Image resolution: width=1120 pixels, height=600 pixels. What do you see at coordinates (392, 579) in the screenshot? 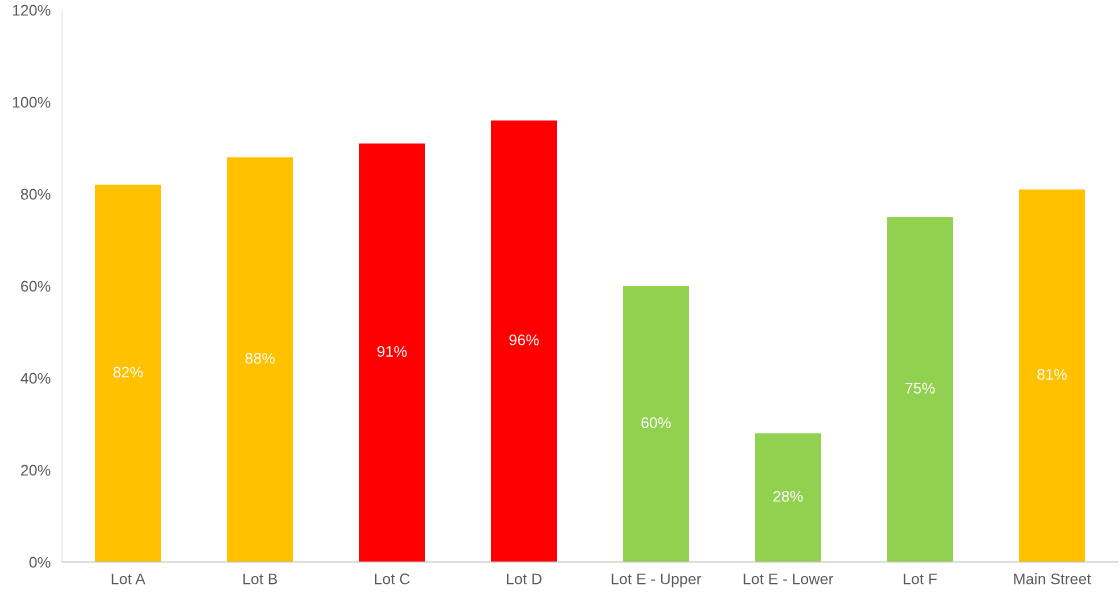
I see `x-tick-label: Lot C` at bounding box center [392, 579].